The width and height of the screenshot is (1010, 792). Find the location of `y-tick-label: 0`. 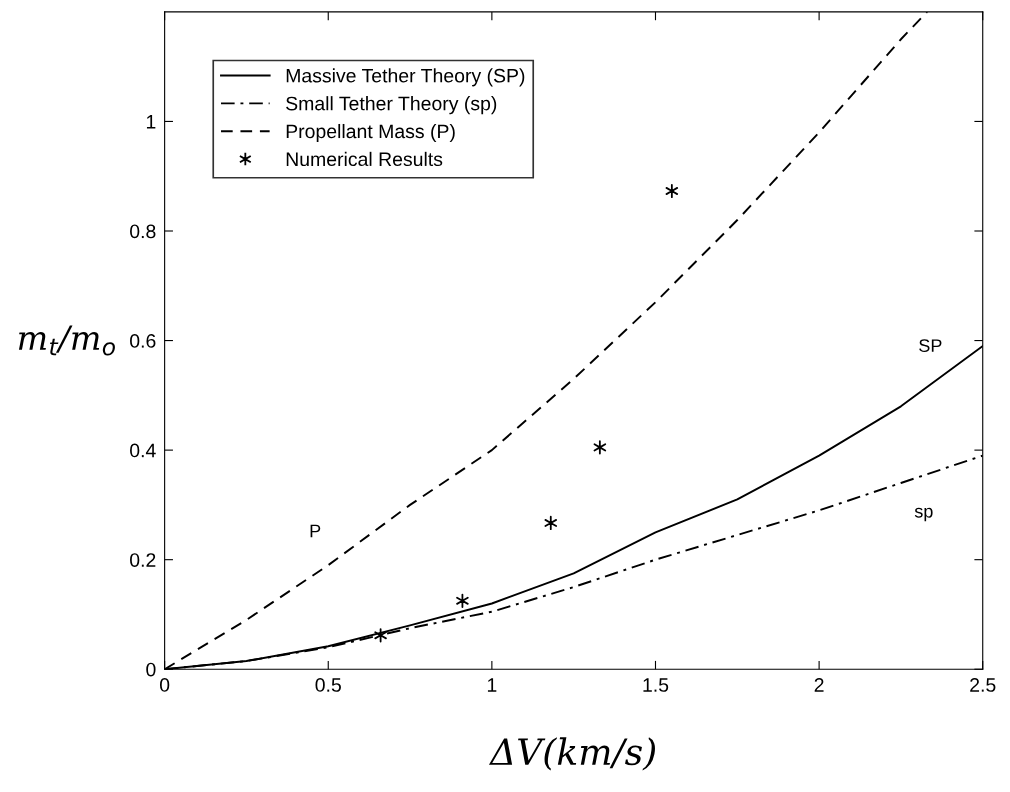

y-tick-label: 0 is located at coordinates (151, 669).